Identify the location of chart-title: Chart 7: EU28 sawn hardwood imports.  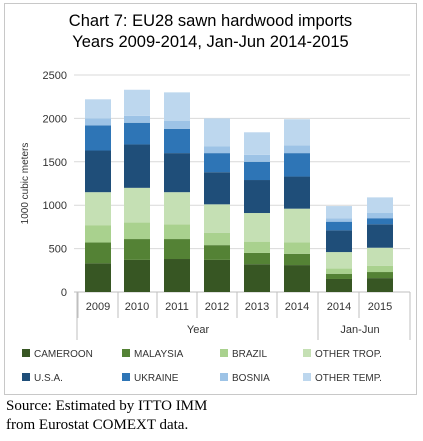
(210, 21).